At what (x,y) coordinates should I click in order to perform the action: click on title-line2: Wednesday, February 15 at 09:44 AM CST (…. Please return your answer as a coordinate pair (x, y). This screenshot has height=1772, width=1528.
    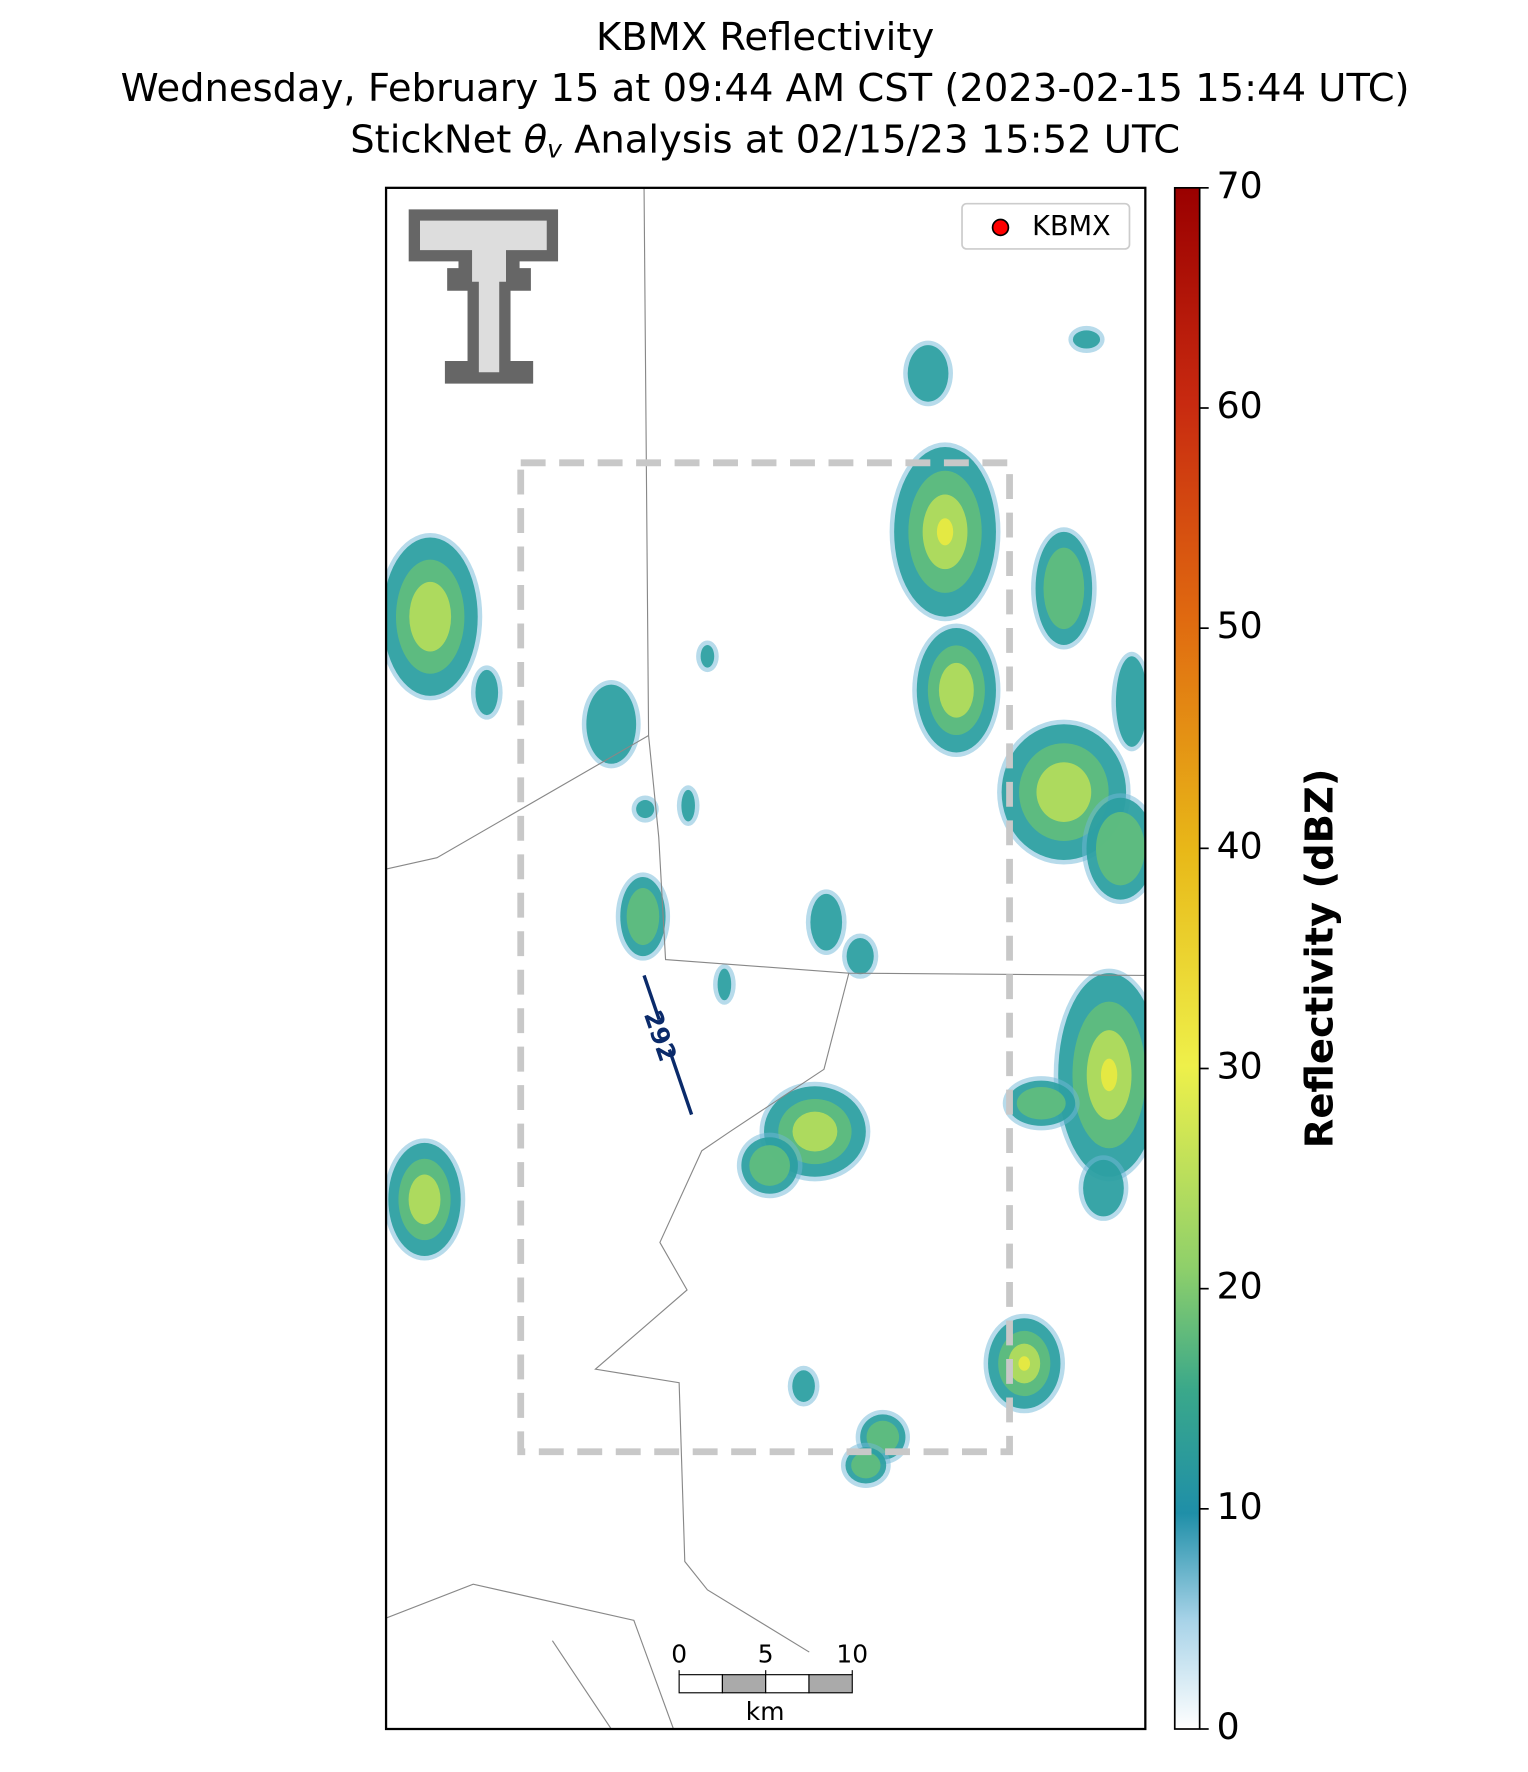
    Looking at the image, I should click on (765, 88).